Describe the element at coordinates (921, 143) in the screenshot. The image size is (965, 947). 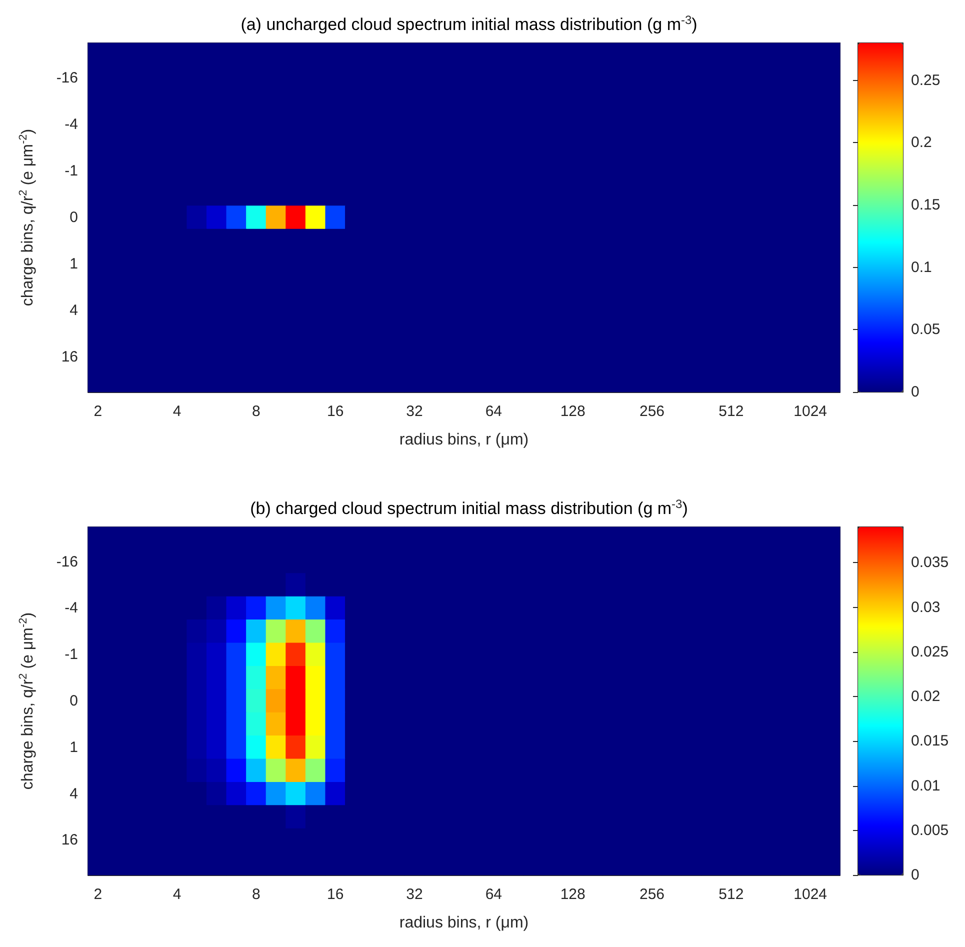
I see `color-bar-label: 0.2` at that location.